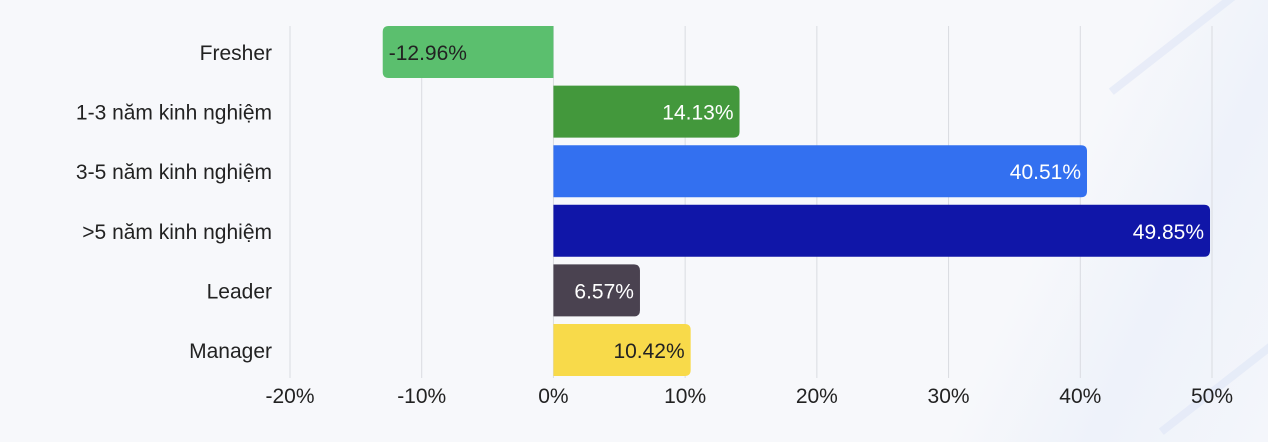  I want to click on category-label: Leader, so click(239, 291).